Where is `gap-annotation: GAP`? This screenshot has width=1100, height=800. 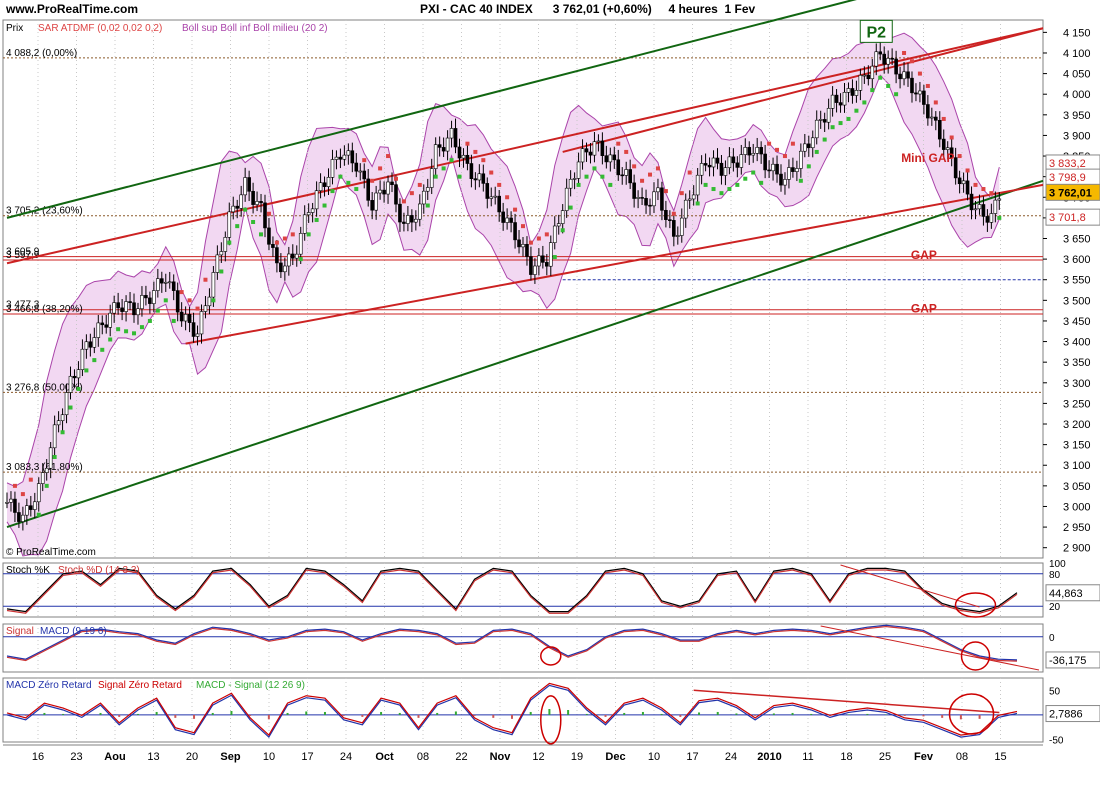
gap-annotation: GAP is located at coordinates (924, 255).